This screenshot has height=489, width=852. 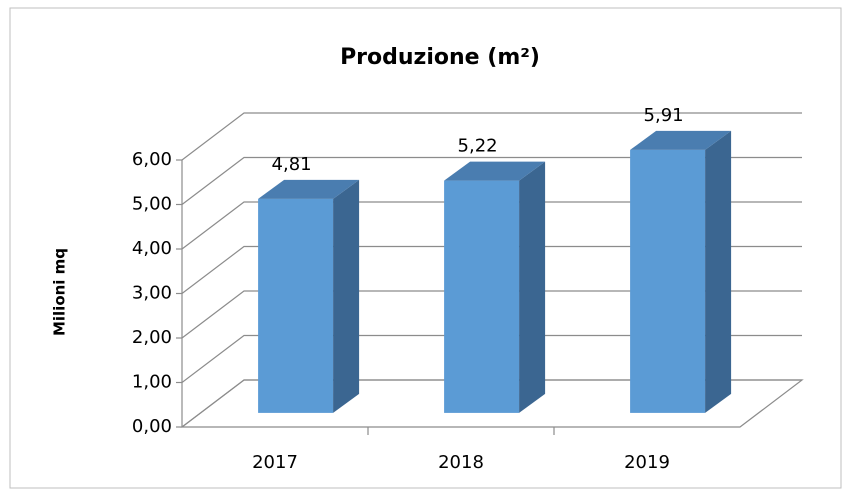 I want to click on value-label: 5,22, so click(x=478, y=146).